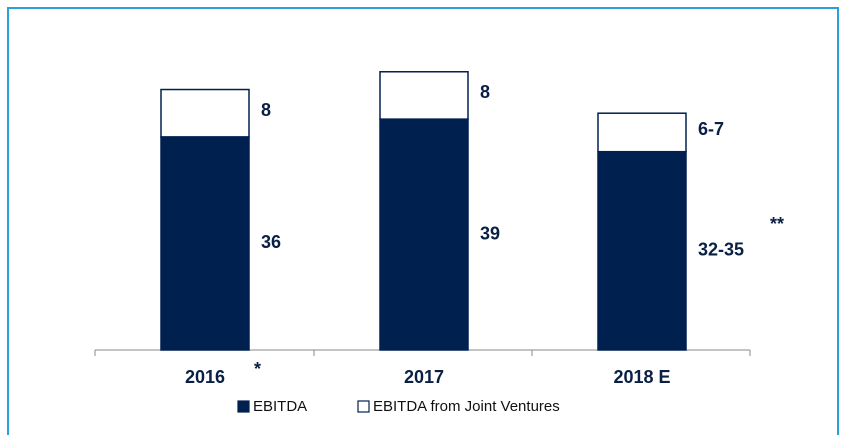 This screenshot has height=435, width=845. What do you see at coordinates (257, 369) in the screenshot?
I see `annotation: *` at bounding box center [257, 369].